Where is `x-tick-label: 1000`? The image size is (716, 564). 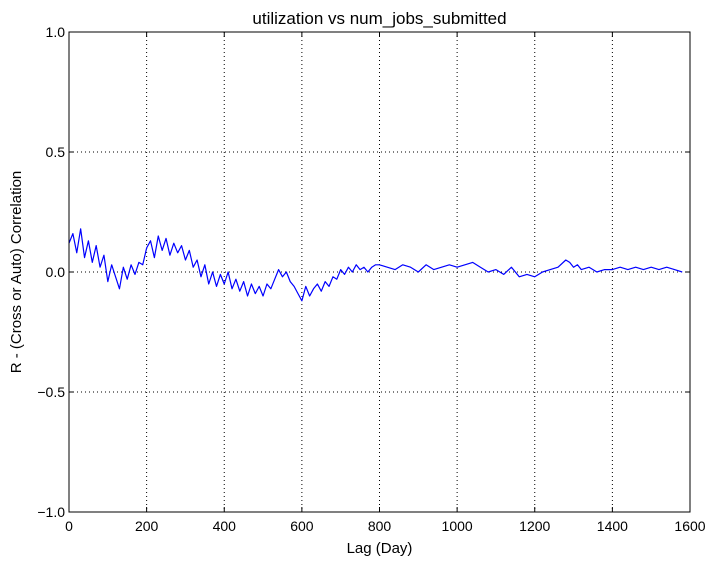 x-tick-label: 1000 is located at coordinates (457, 526).